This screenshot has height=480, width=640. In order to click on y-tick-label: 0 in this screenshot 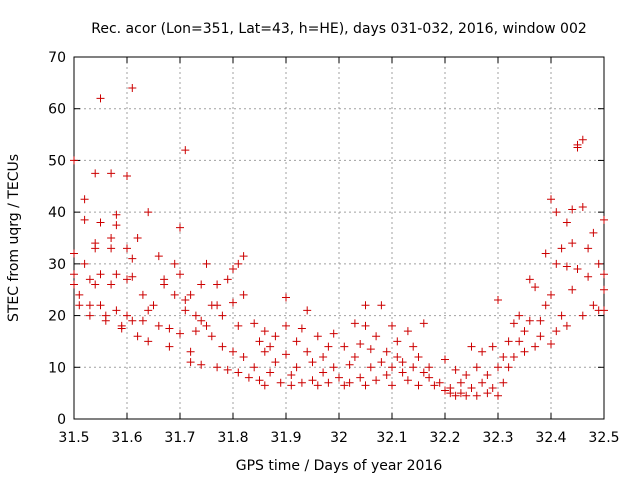, I will do `click(61, 420)`.